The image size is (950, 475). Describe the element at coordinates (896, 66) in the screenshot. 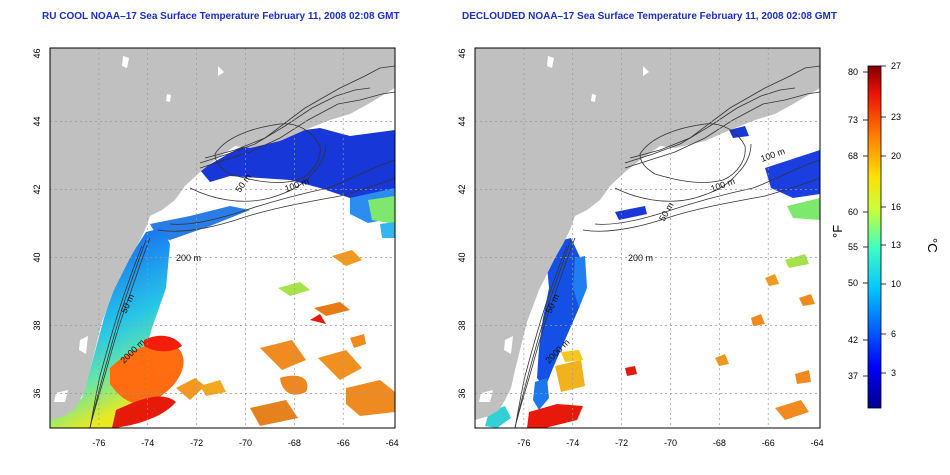

I see `svg-text: 27` at that location.